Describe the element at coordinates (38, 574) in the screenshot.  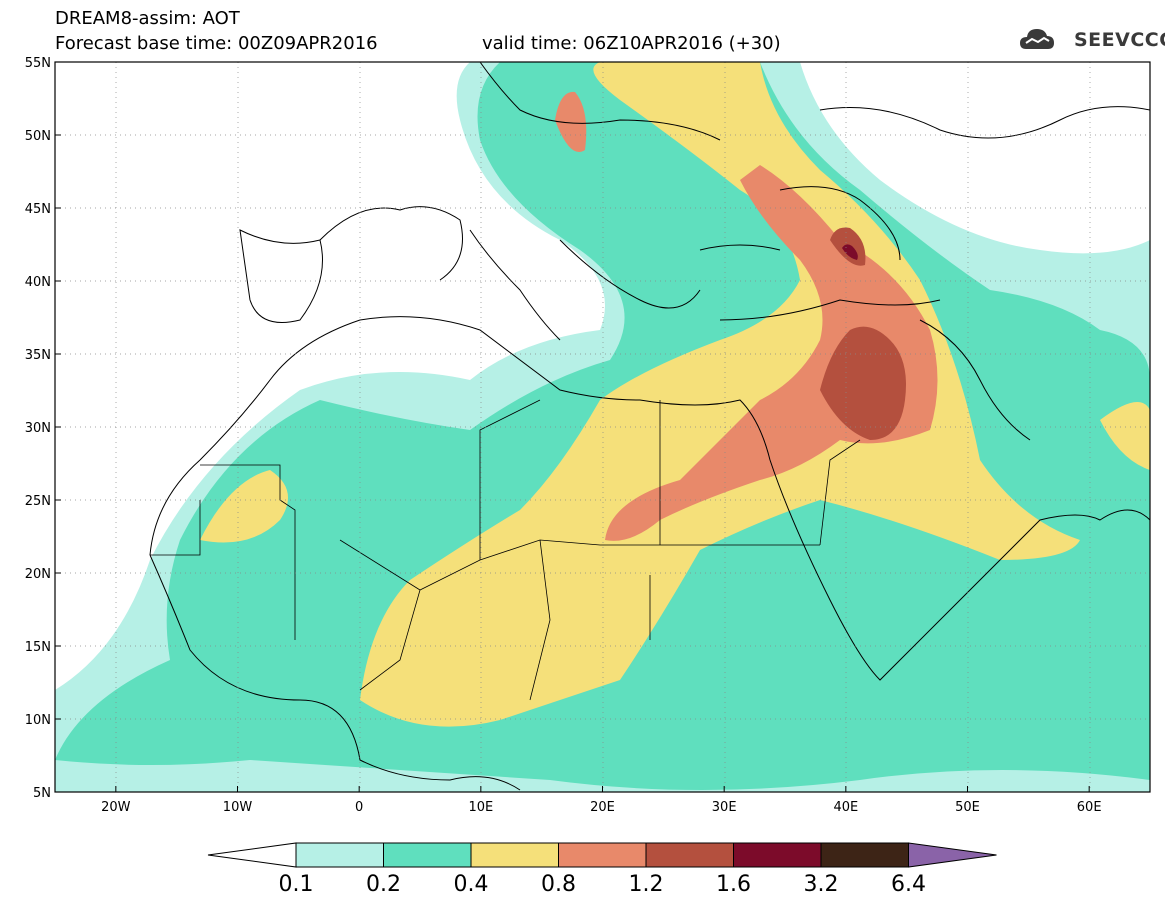
I see `lat-label: 20N` at that location.